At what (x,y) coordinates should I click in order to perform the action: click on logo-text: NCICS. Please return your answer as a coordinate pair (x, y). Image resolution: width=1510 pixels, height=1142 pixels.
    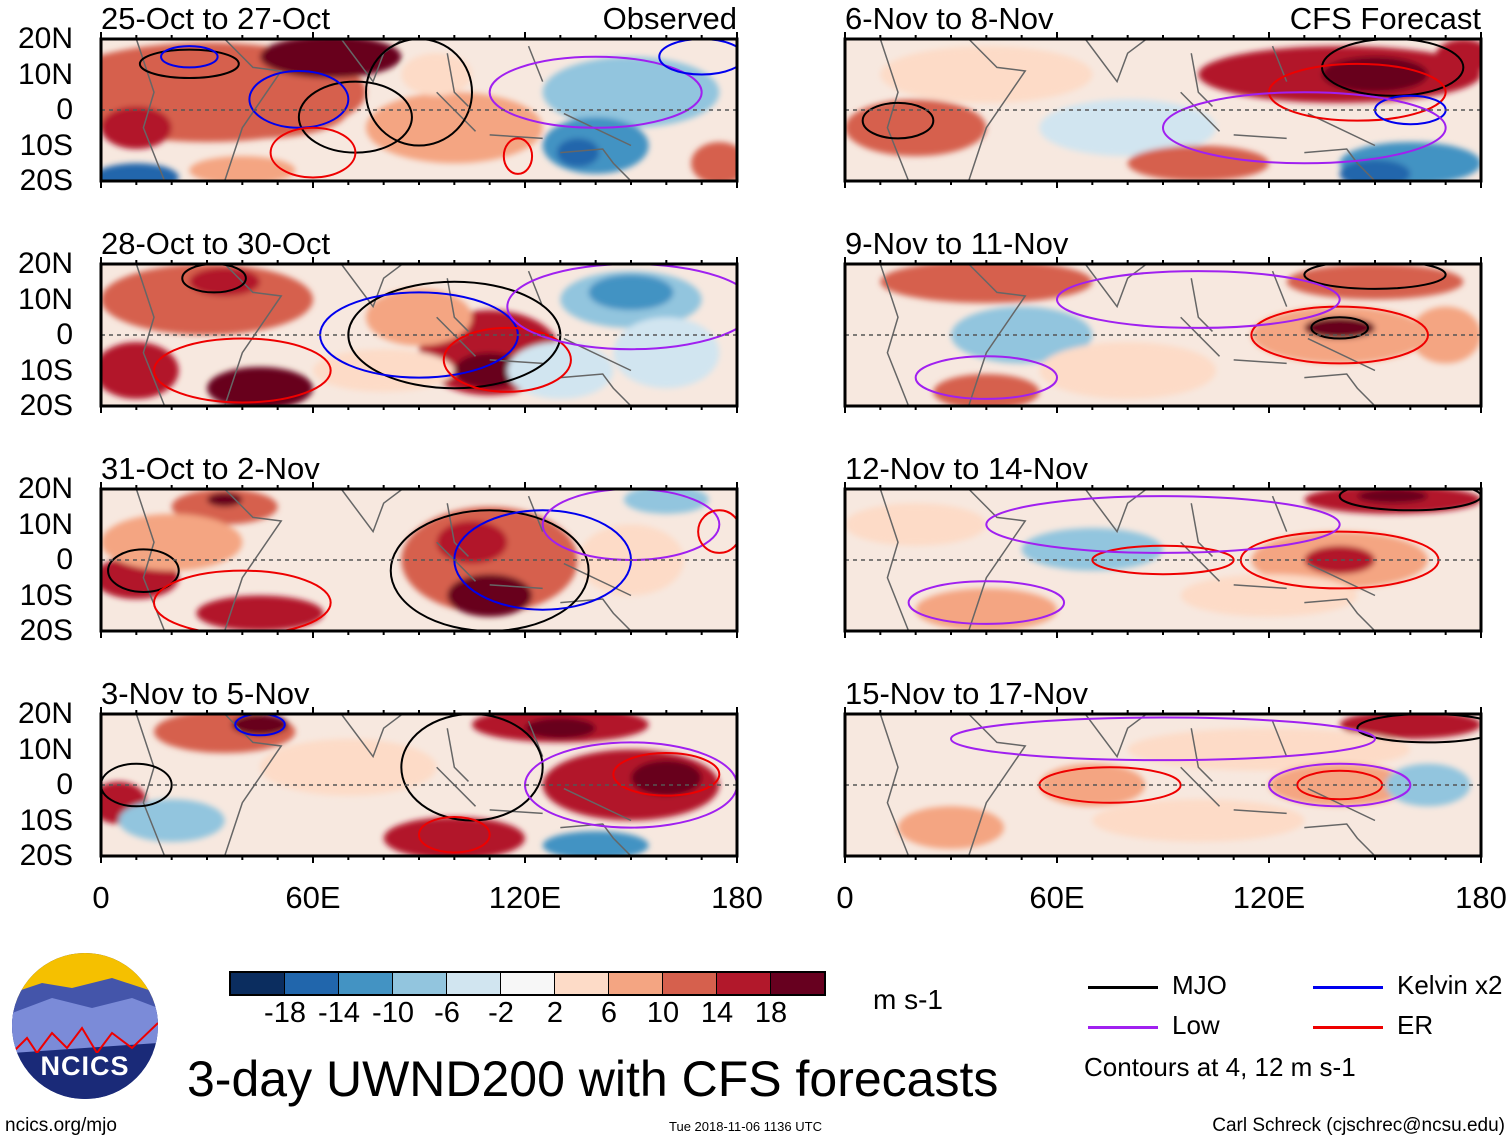
    Looking at the image, I should click on (85, 1066).